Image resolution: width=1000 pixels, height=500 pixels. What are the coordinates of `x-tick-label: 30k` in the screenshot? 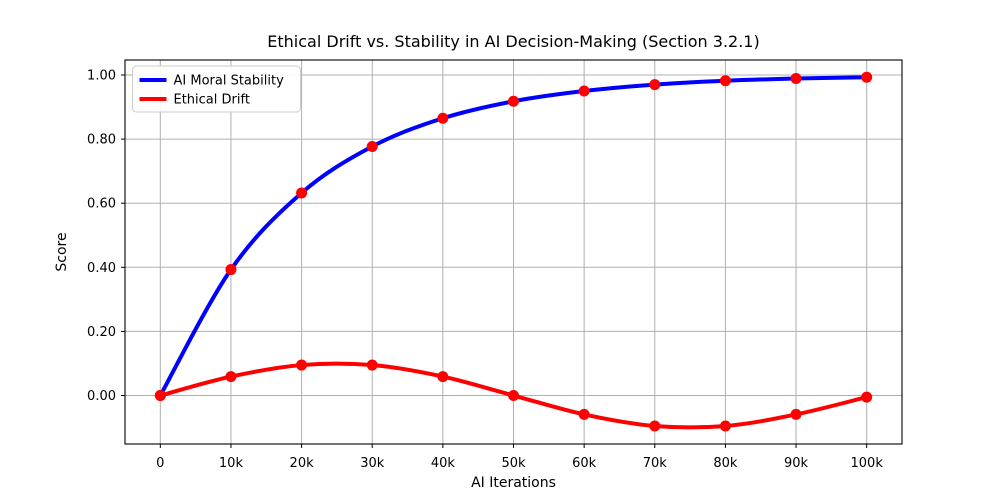 It's located at (372, 463).